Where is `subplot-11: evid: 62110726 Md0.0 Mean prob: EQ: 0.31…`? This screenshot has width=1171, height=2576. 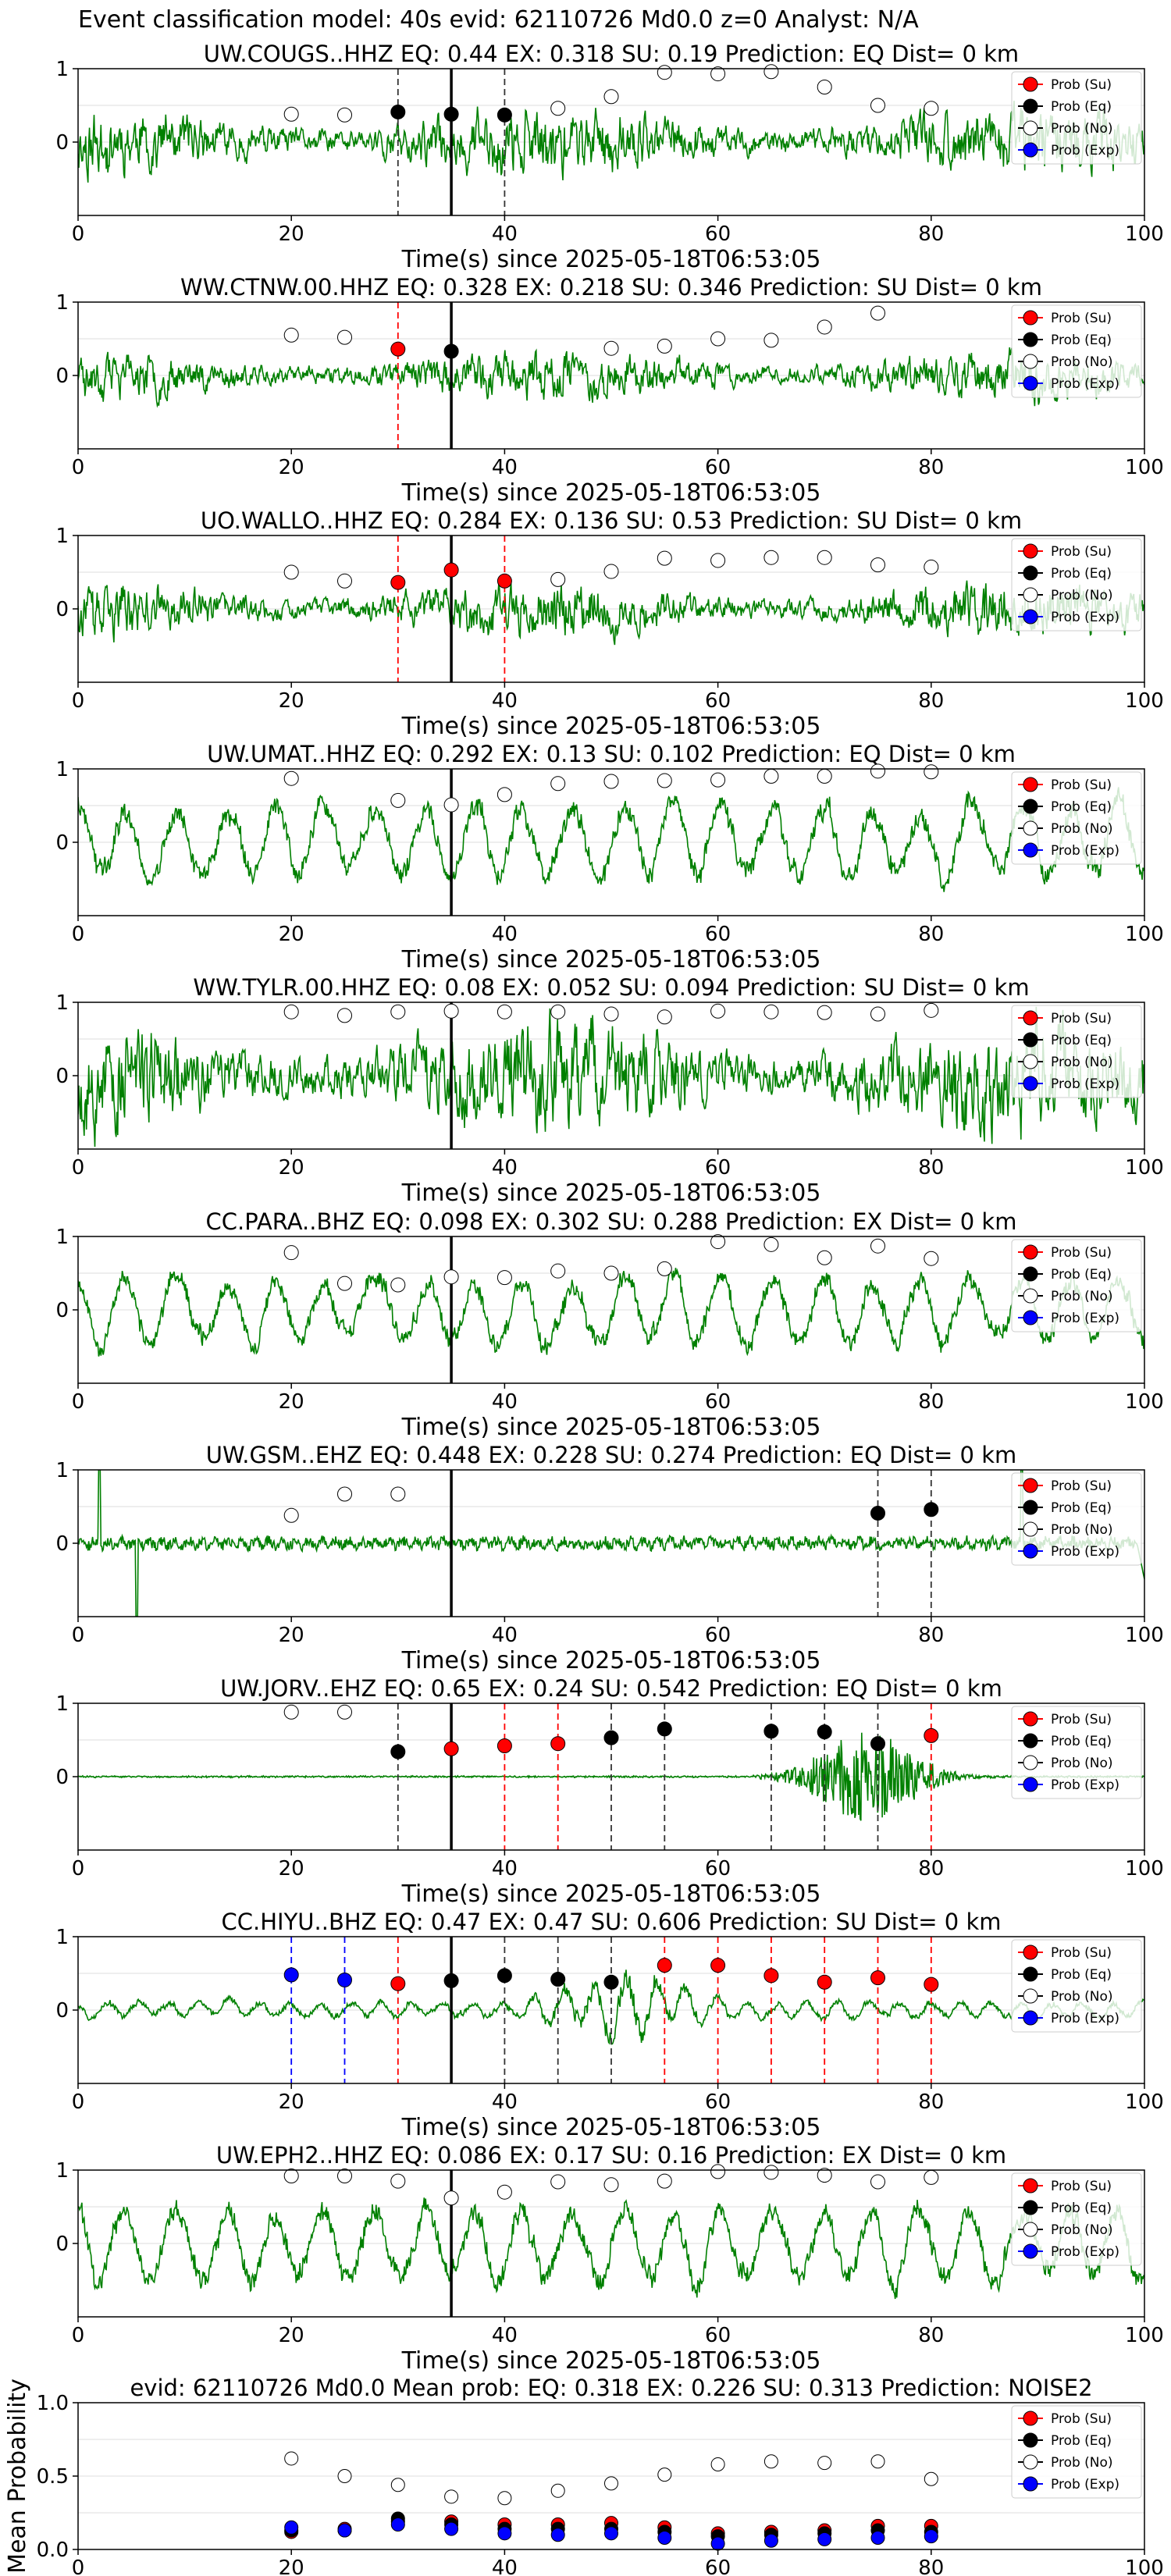
subplot-11: evid: 62110726 Md0.0 Mean prob: EQ: 0.31… is located at coordinates (584, 2475).